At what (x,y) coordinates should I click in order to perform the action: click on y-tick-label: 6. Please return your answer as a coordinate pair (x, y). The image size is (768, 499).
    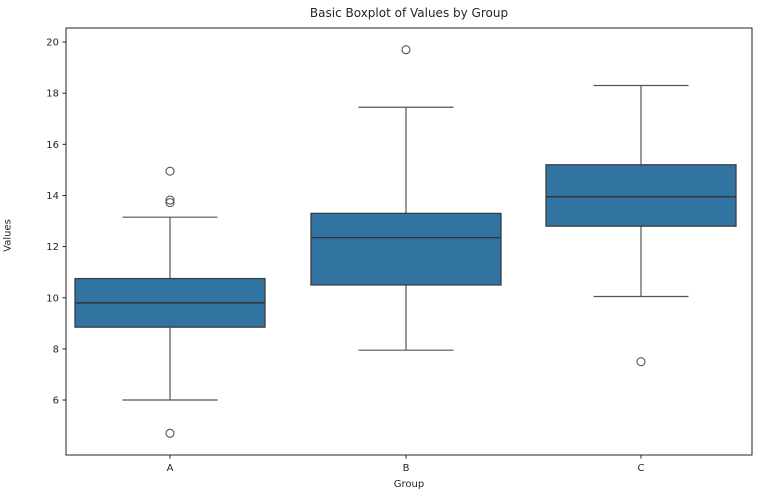
    Looking at the image, I should click on (56, 401).